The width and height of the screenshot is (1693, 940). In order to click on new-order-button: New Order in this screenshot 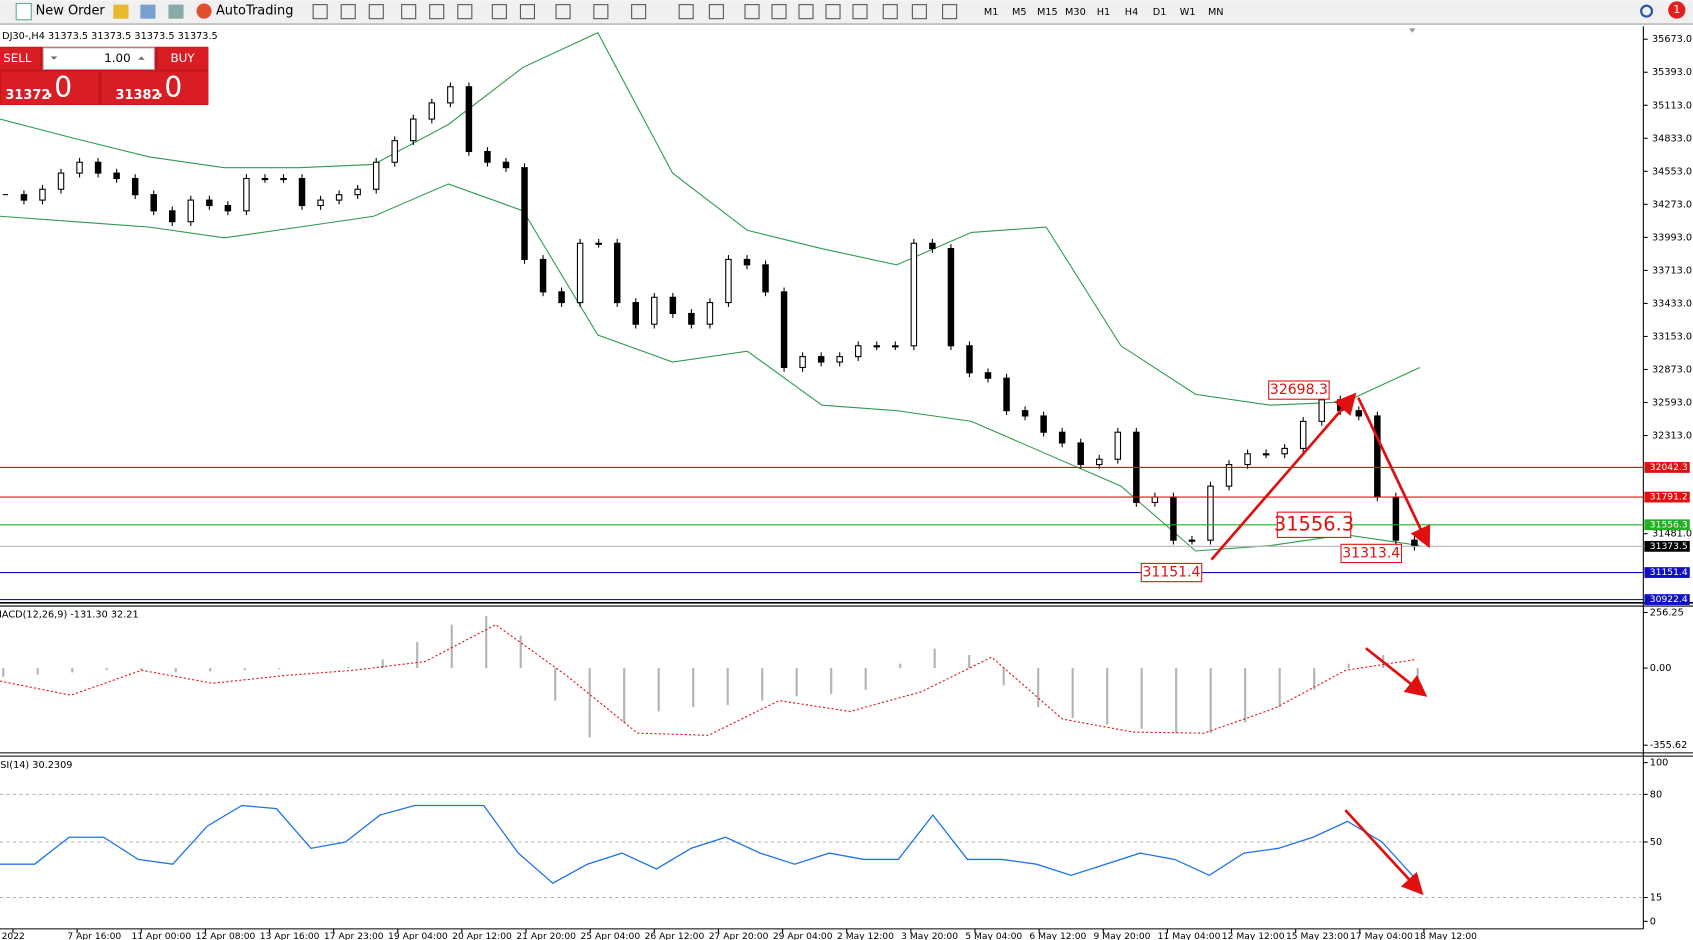, I will do `click(71, 11)`.